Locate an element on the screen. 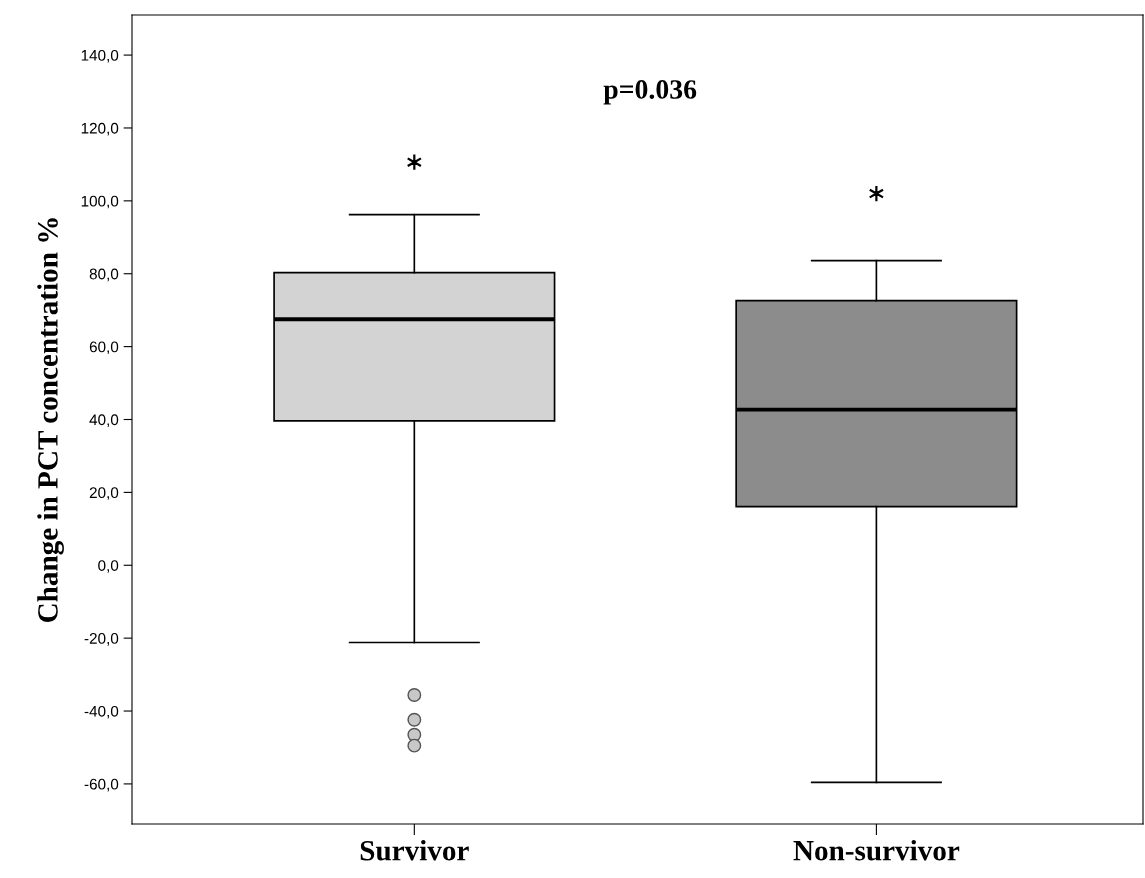  y-tick-label: 0,0 is located at coordinates (108, 566).